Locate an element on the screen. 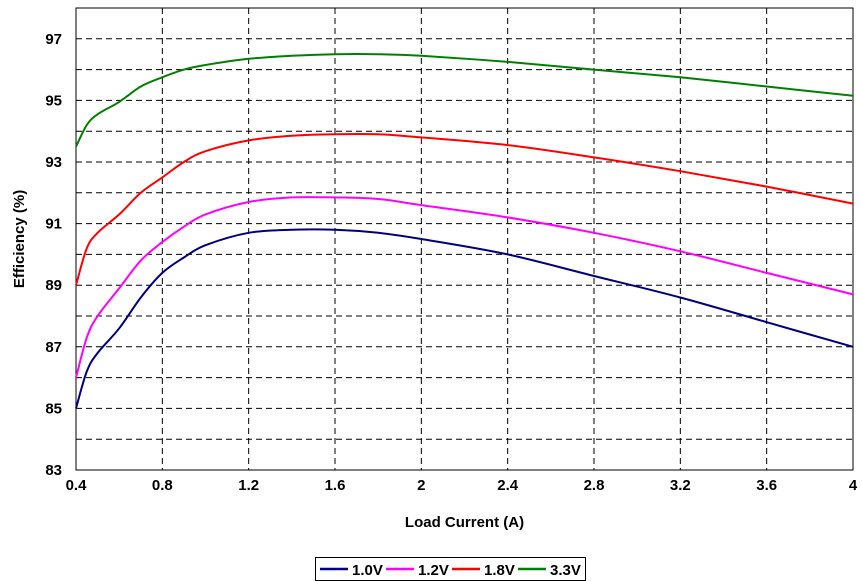 Image resolution: width=862 pixels, height=581 pixels. x-tick-label: 3.6 is located at coordinates (766, 485).